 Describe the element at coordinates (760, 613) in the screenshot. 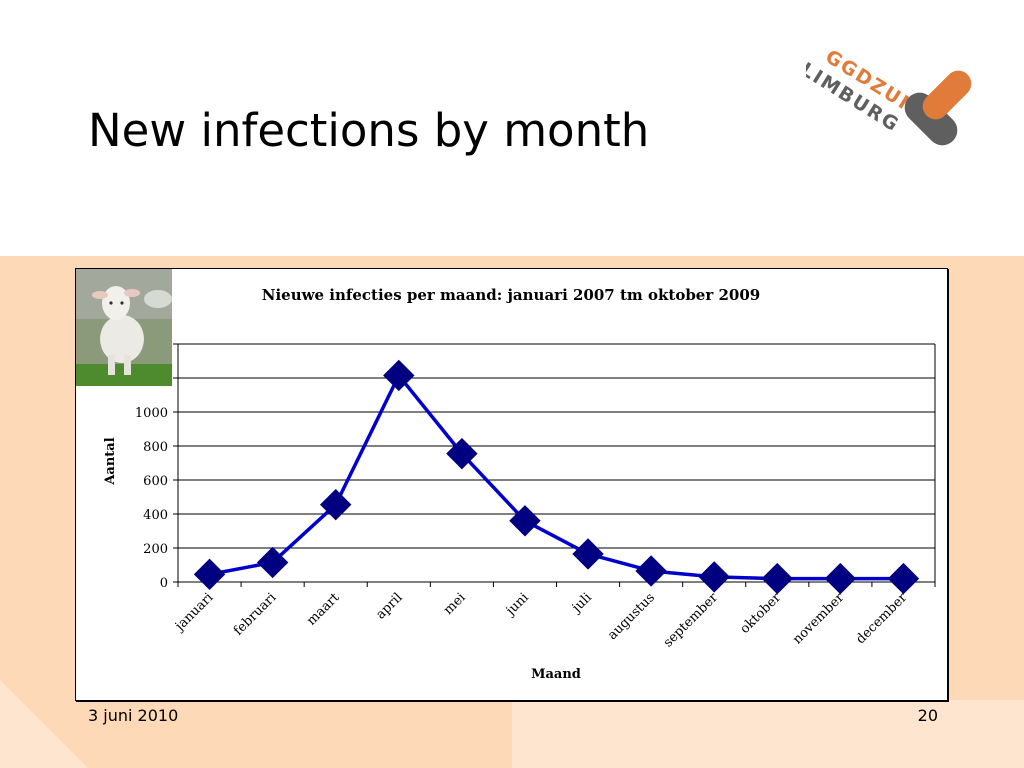

I see `x-tick-label: oktober` at that location.